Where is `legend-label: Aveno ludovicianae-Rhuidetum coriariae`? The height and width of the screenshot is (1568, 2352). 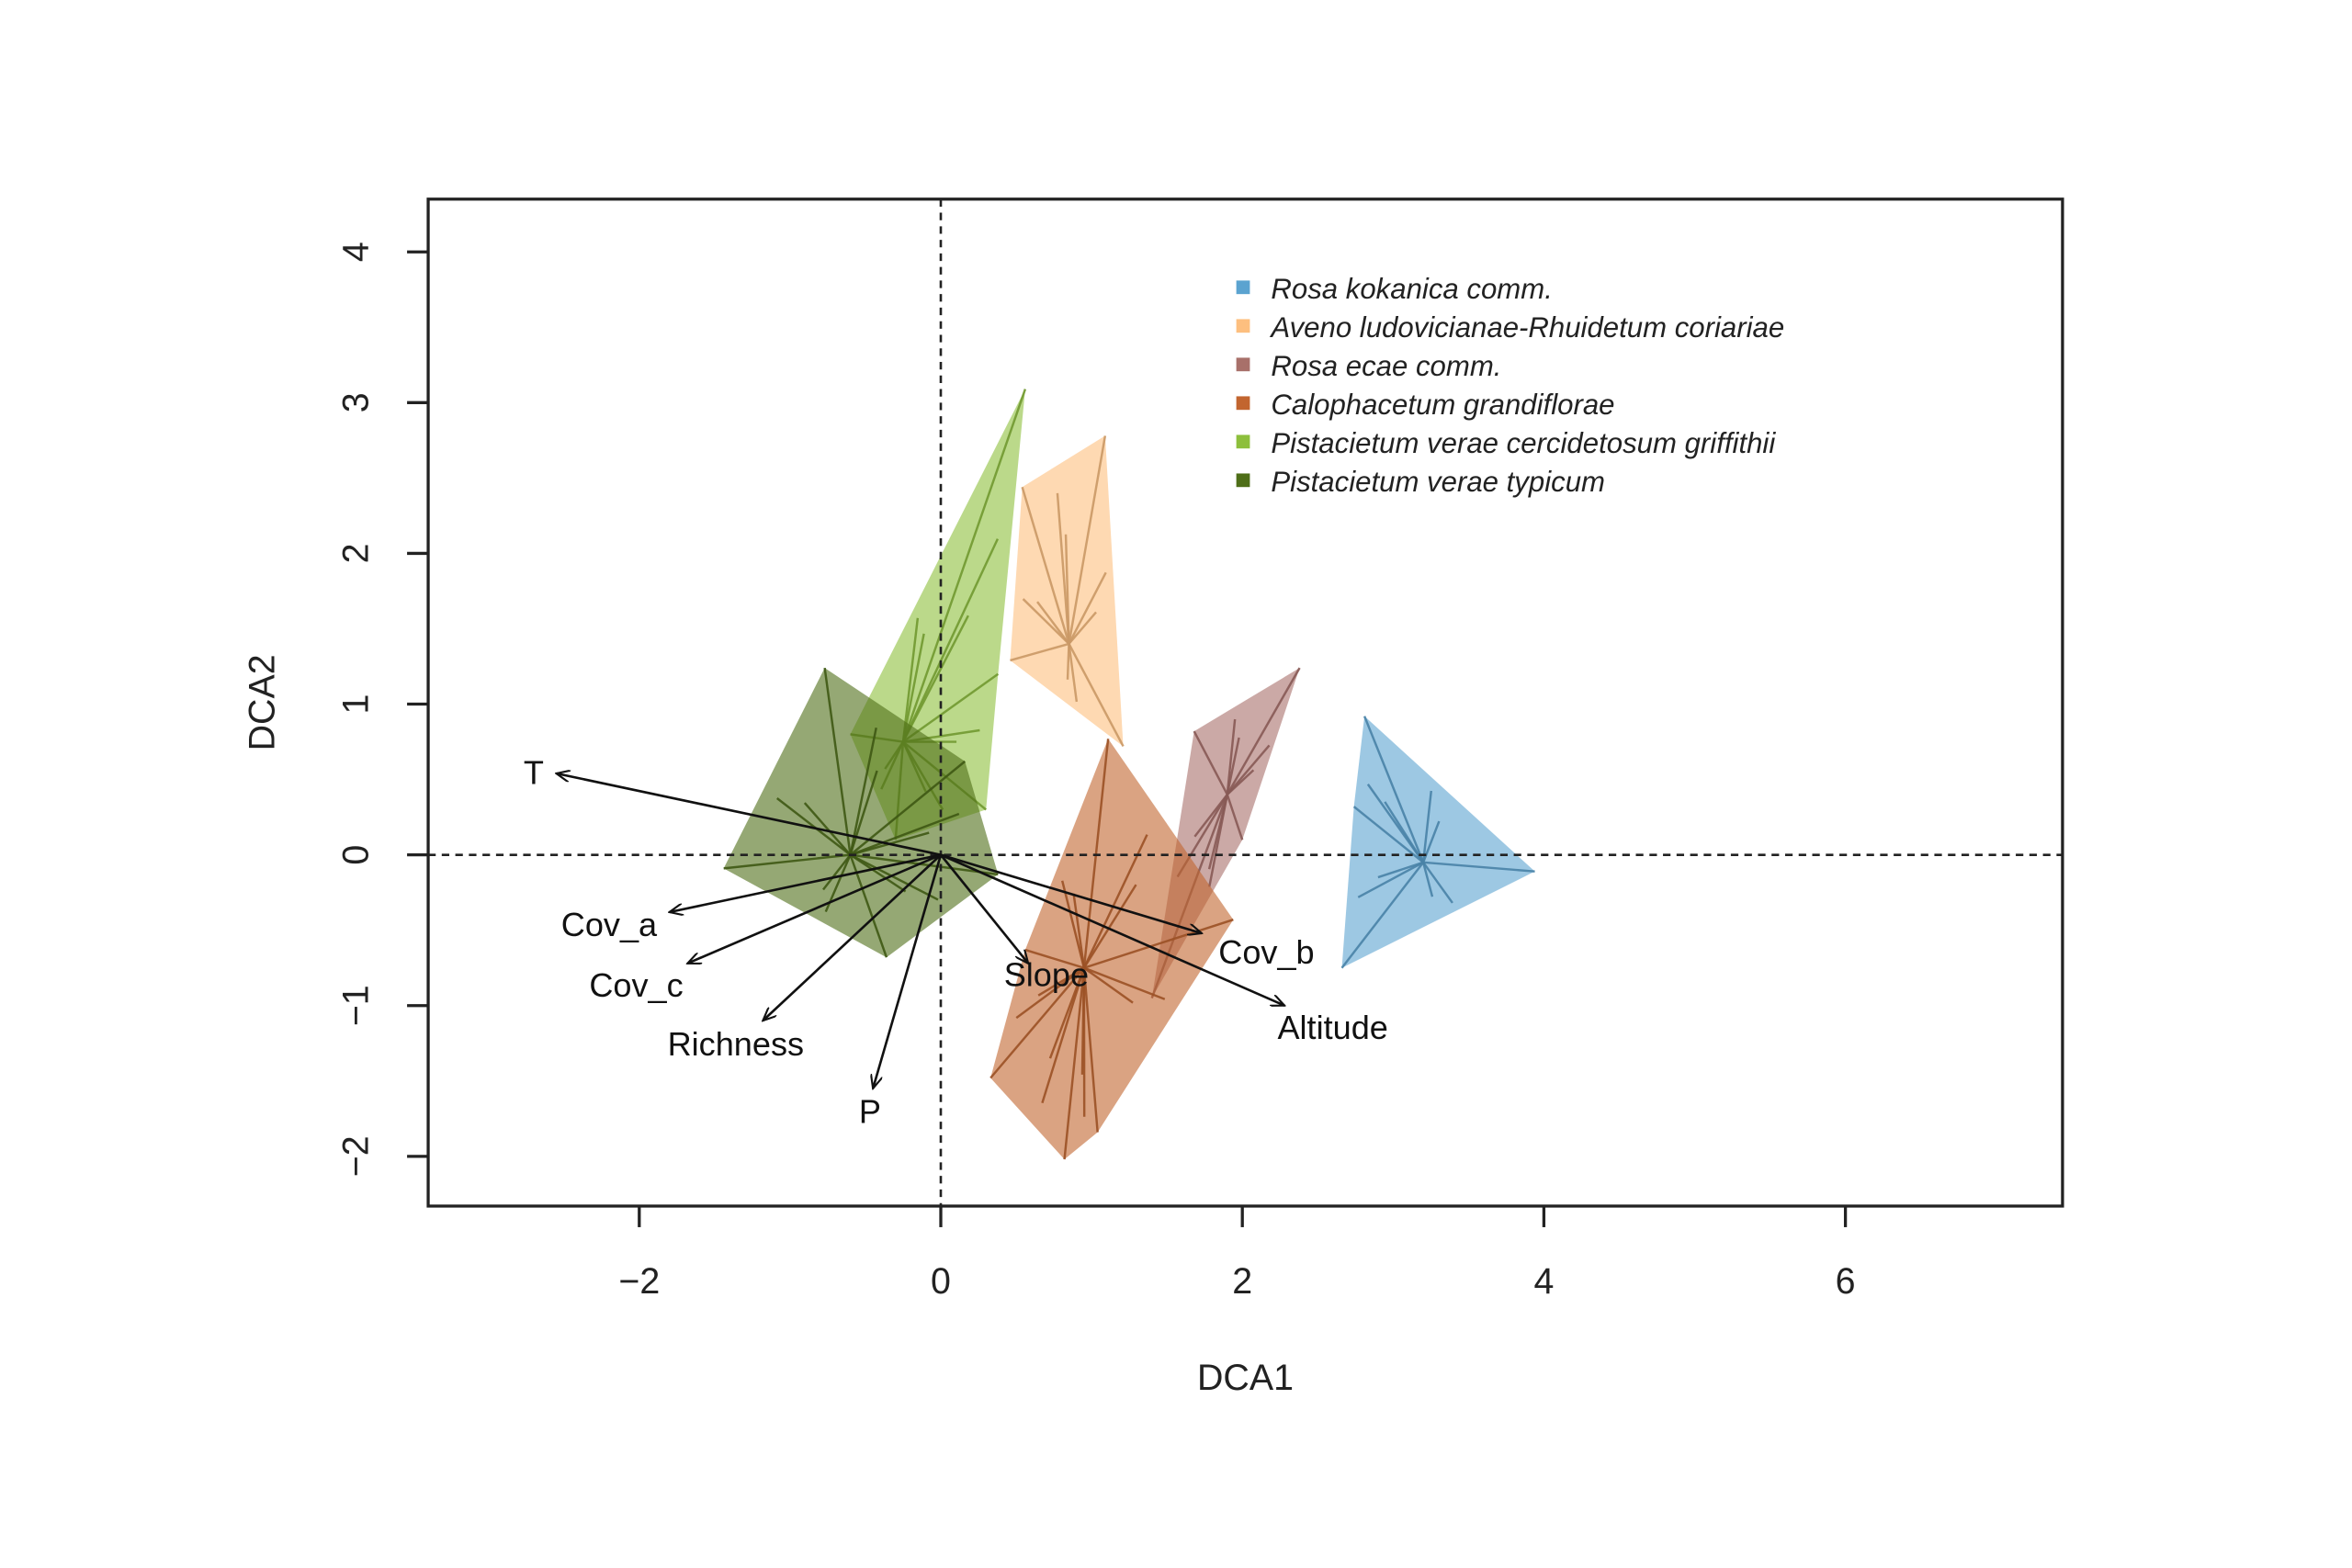 legend-label: Aveno ludovicianae-Rhuidetum coriariae is located at coordinates (1526, 327).